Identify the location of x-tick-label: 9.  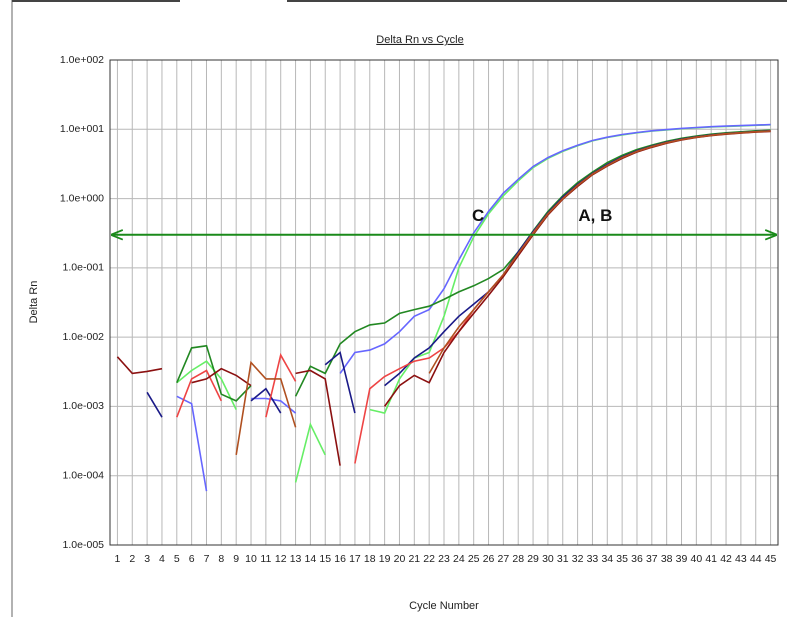
(236, 559).